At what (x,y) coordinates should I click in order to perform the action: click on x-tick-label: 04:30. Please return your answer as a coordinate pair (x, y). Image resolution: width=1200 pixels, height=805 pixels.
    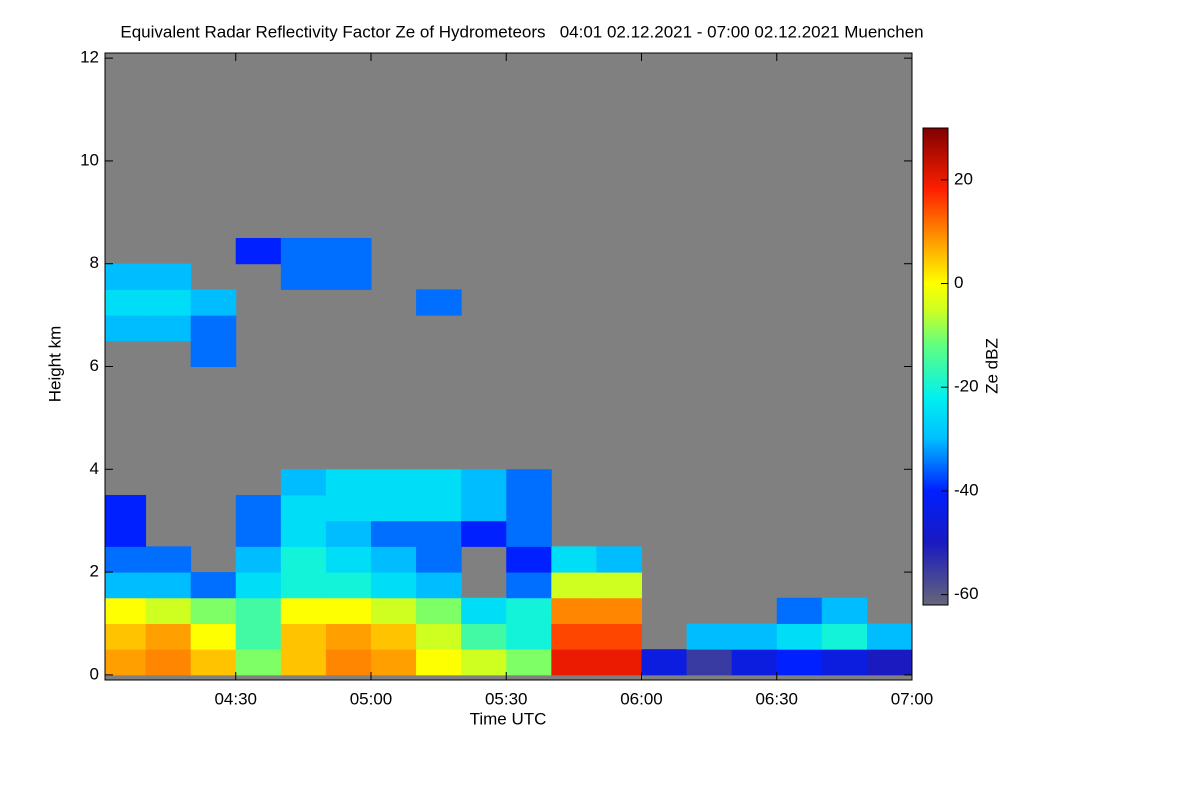
    Looking at the image, I should click on (235, 698).